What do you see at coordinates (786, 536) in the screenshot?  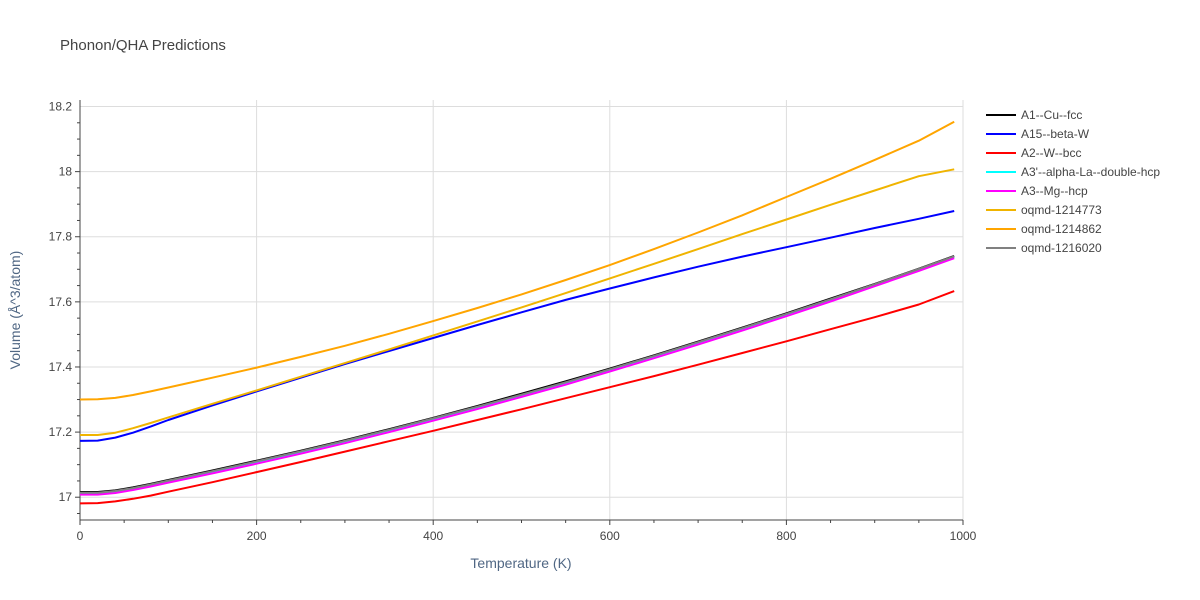 I see `x-tick-label: 800` at bounding box center [786, 536].